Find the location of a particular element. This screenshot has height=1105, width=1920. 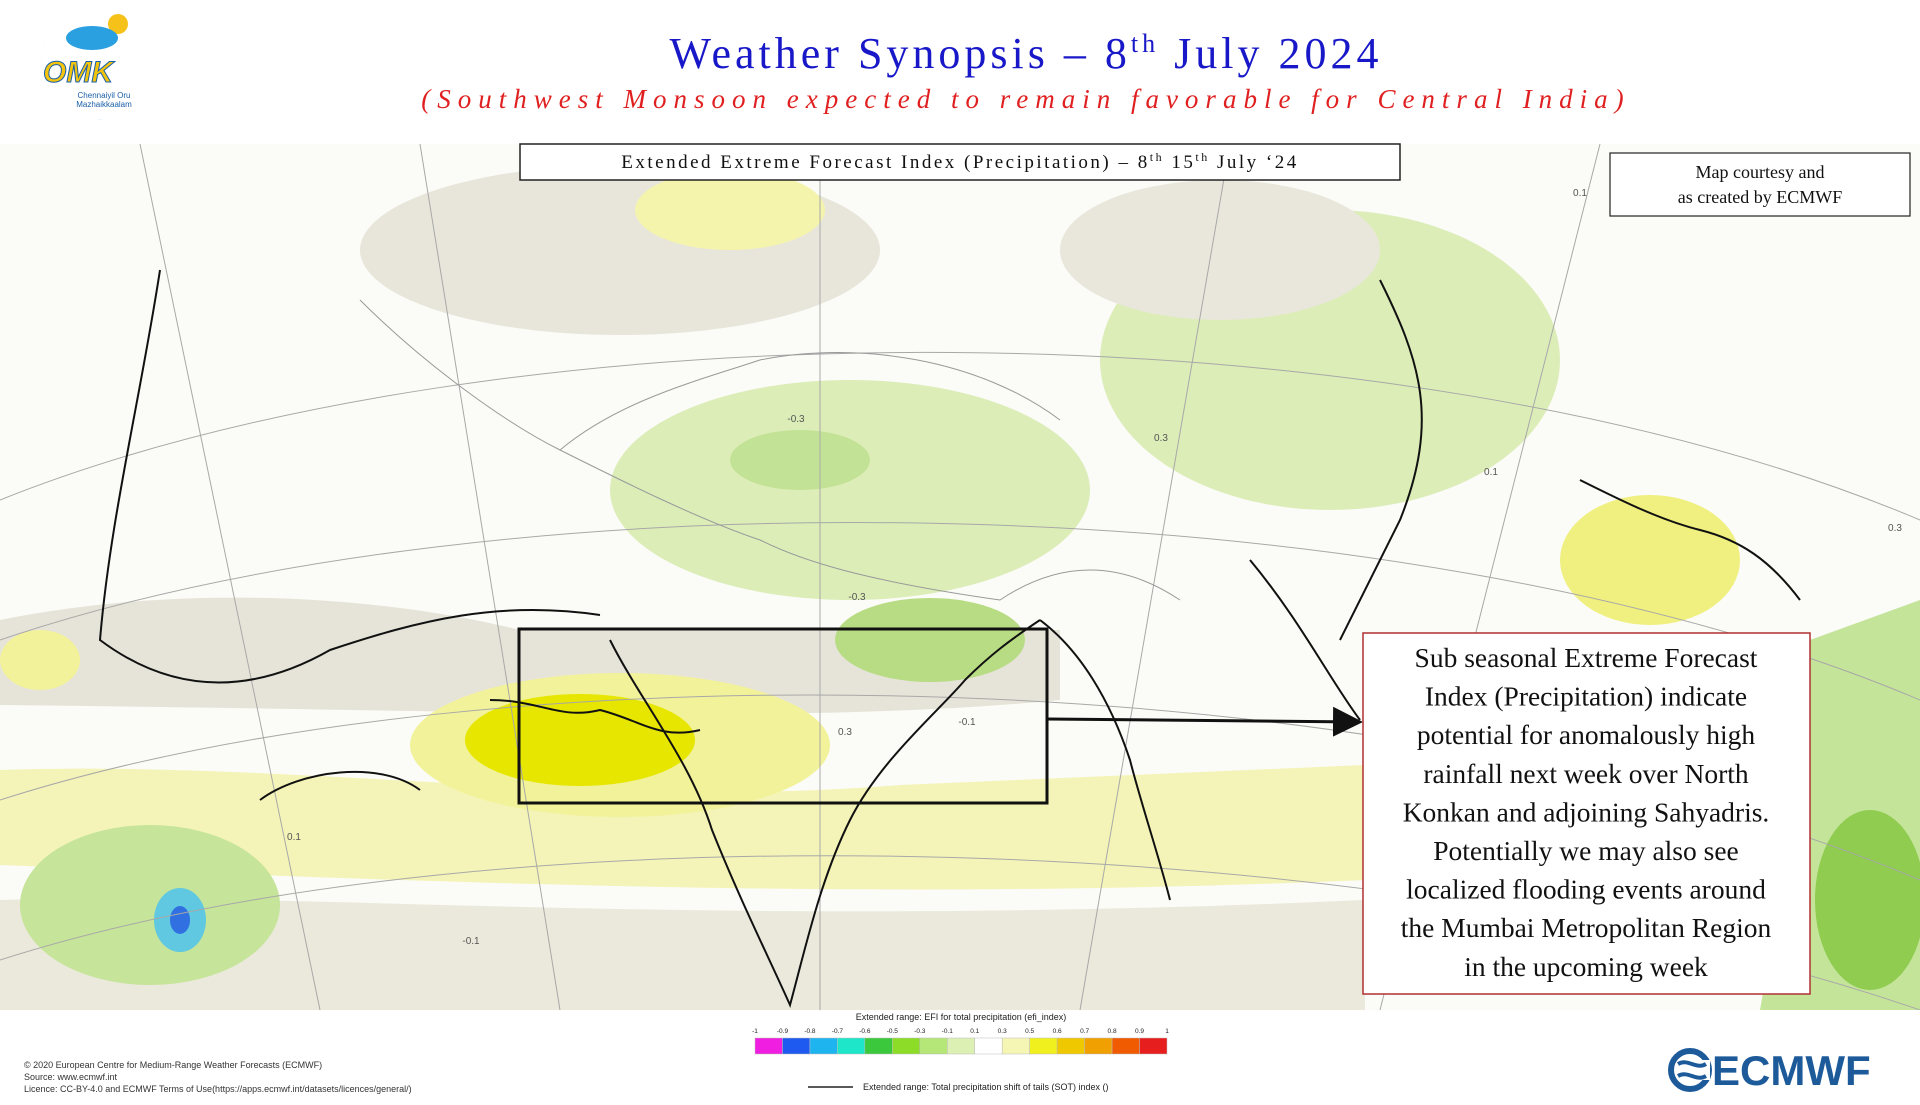

legend-tick-label: 0.7 is located at coordinates (1084, 1031).